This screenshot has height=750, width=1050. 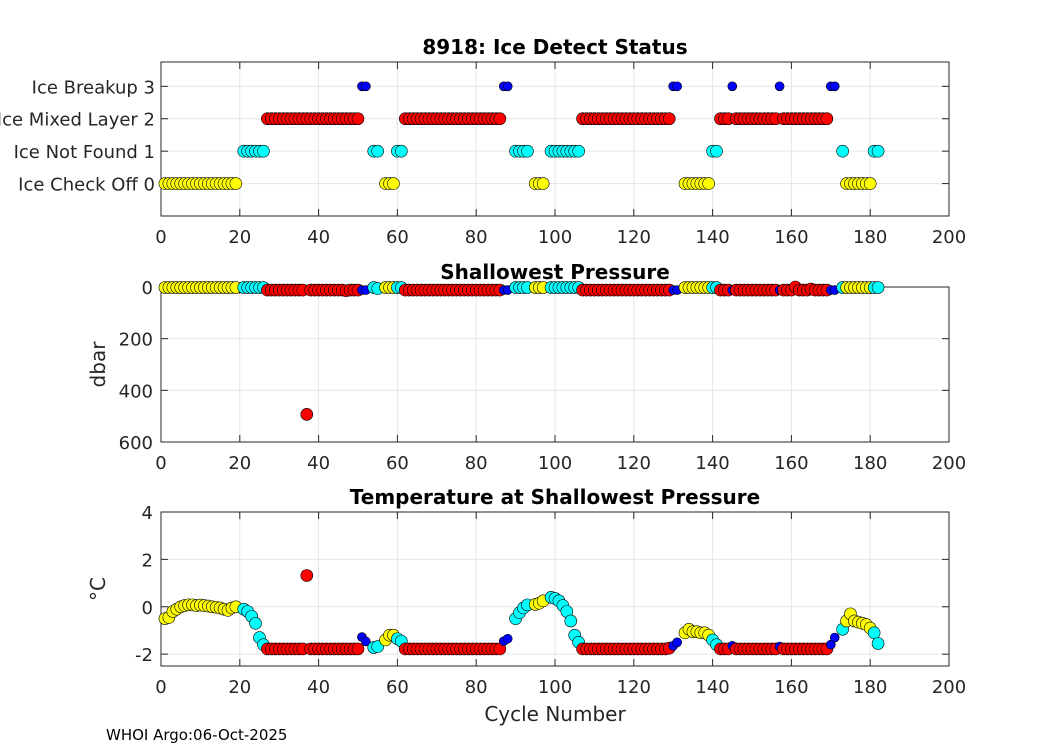 I want to click on y-tick-label: 2, so click(x=147, y=560).